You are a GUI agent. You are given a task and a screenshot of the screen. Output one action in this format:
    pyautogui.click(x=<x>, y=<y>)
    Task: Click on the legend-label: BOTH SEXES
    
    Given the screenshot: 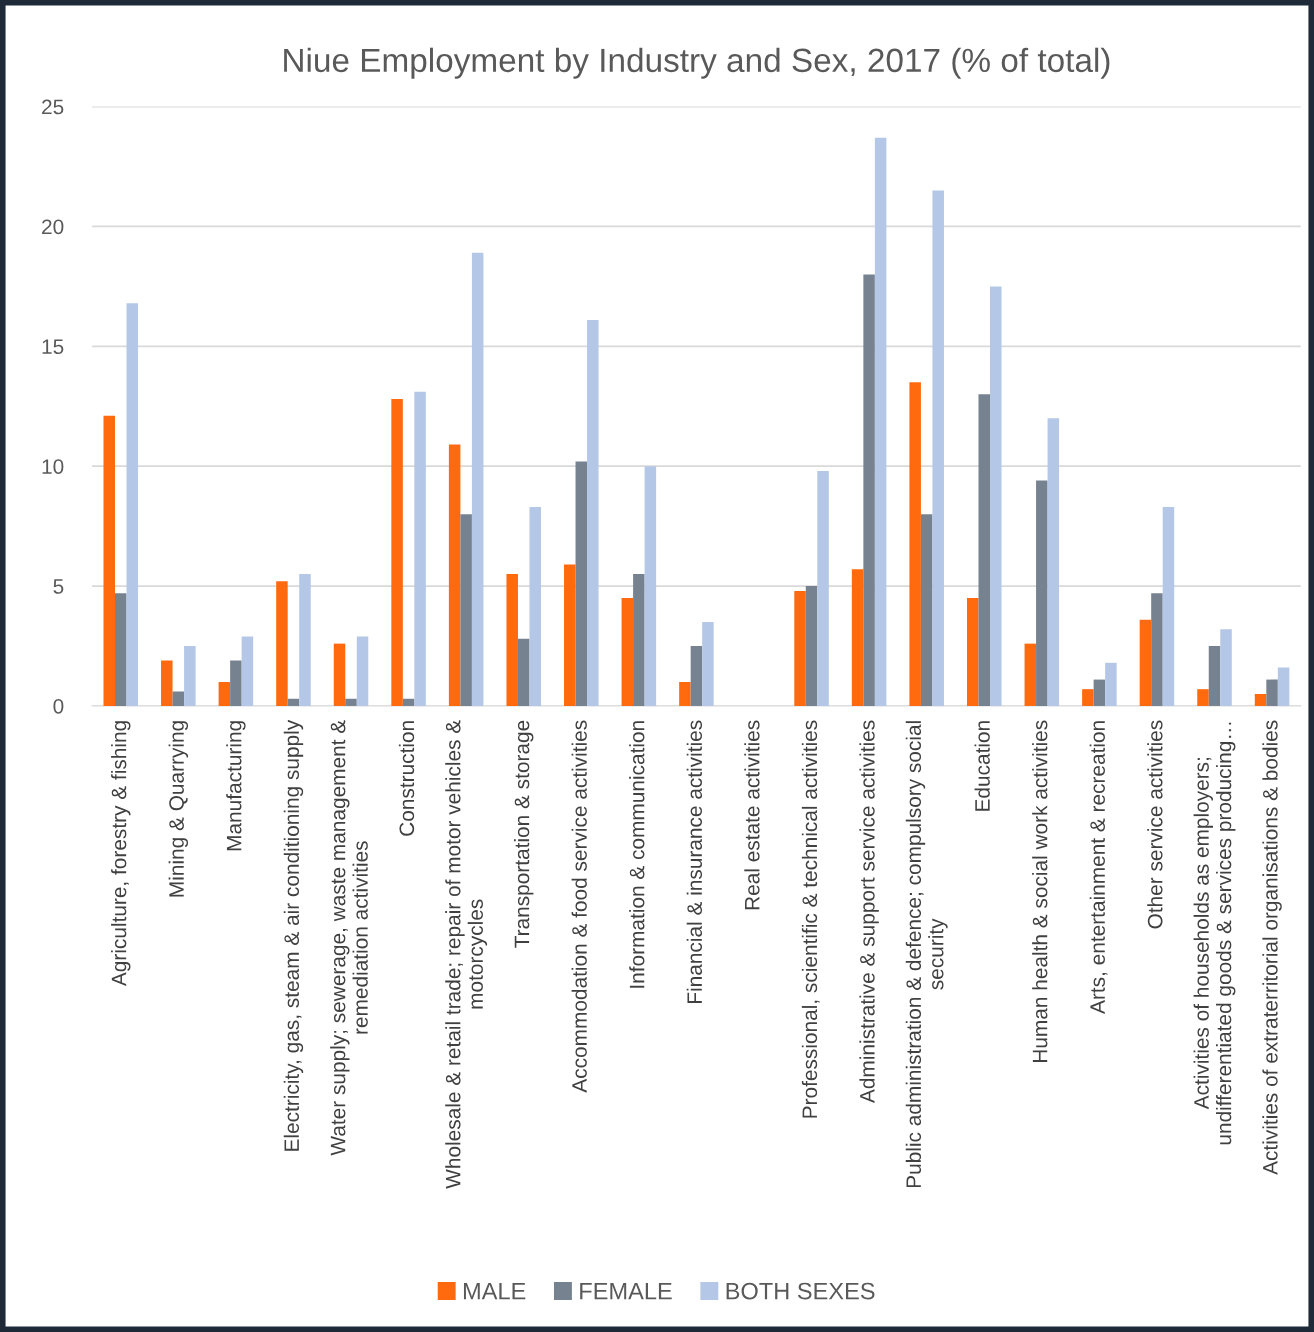 What is the action you would take?
    pyautogui.click(x=800, y=1291)
    